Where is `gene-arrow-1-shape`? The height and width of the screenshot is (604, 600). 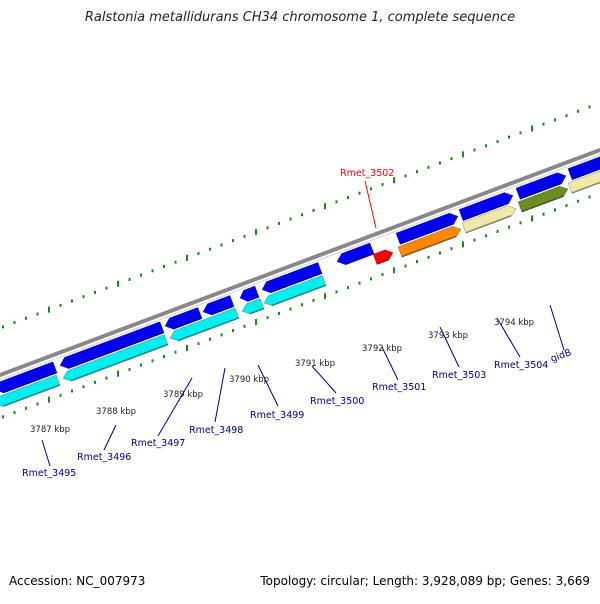 gene-arrow-1-shape is located at coordinates (112, 345).